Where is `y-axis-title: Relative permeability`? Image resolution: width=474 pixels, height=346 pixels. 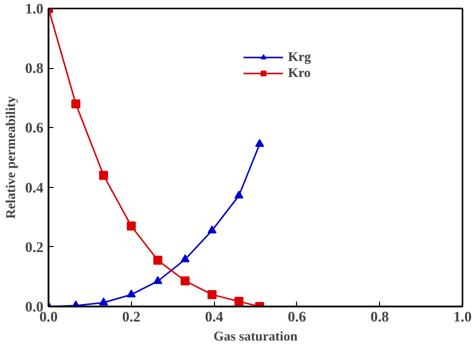
y-axis-title: Relative permeability is located at coordinates (10, 157).